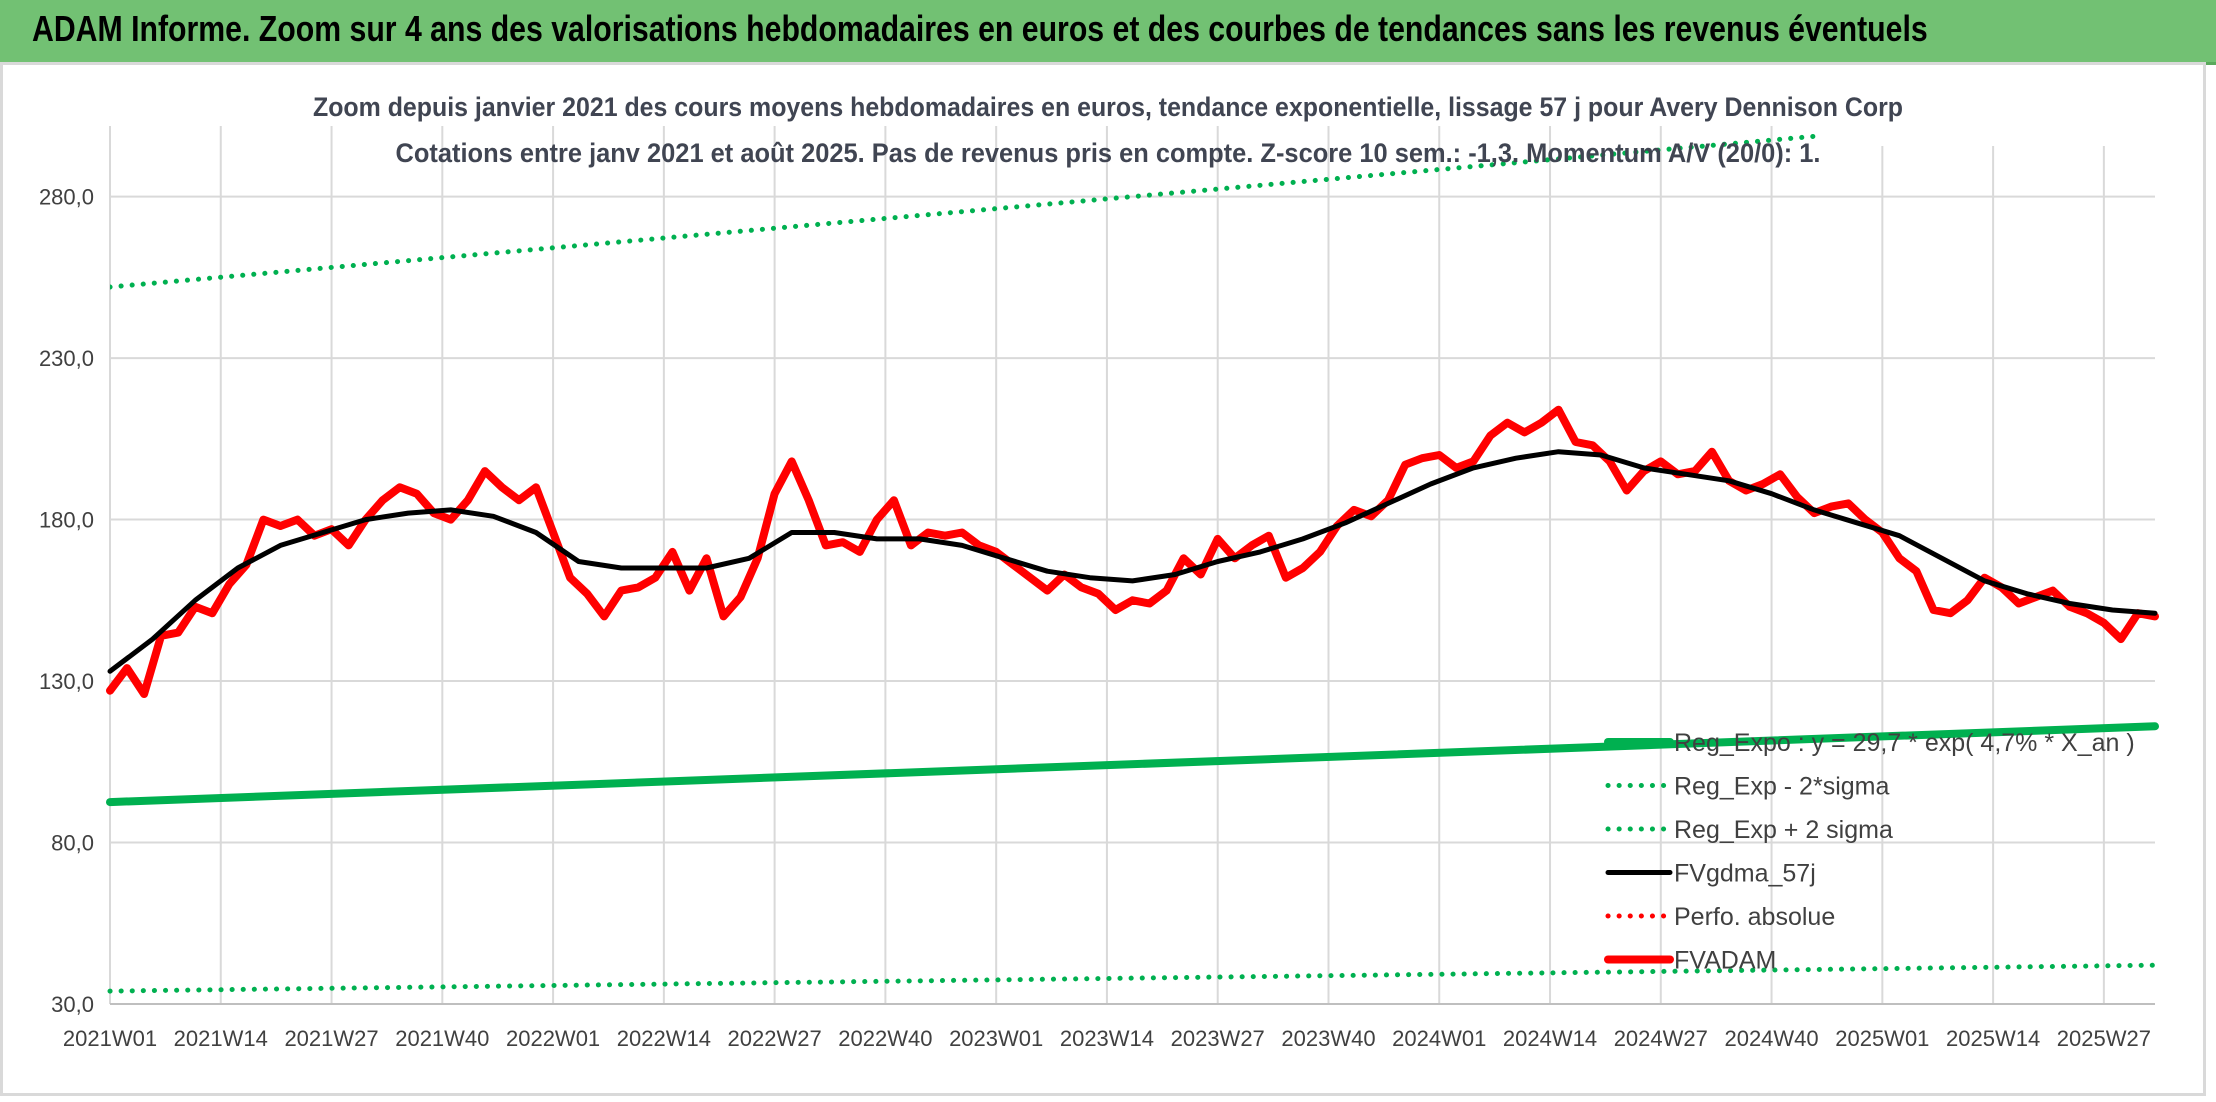 This screenshot has height=1102, width=2216. I want to click on legend-entry: FVADAM, so click(1725, 961).